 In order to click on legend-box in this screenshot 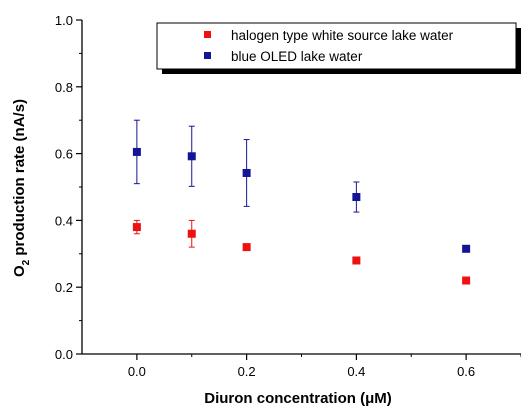, I will do `click(336, 46)`.